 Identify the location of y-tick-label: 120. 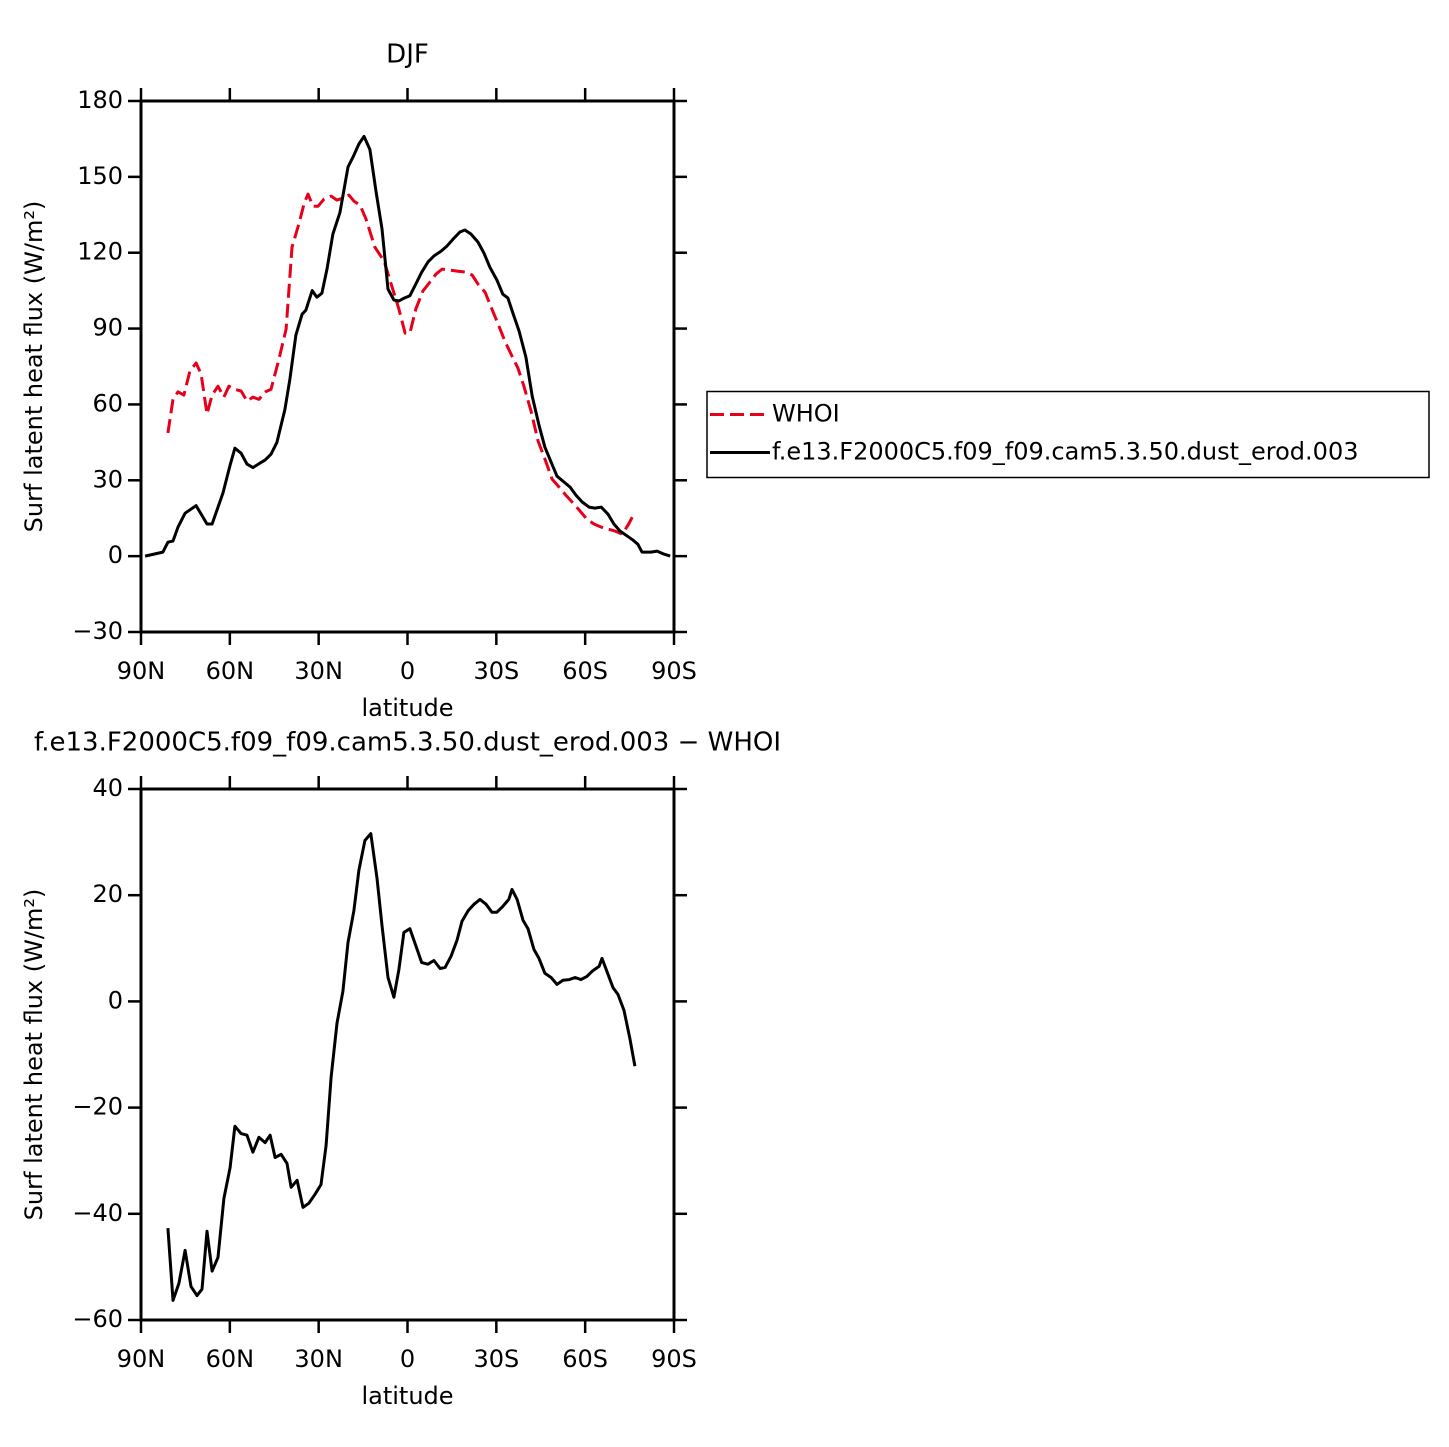
(100, 252).